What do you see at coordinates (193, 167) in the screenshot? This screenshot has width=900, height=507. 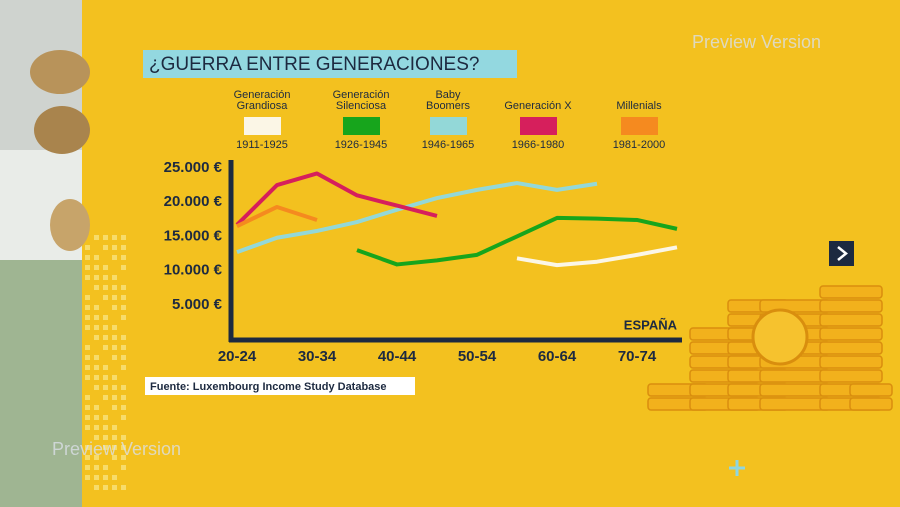 I see `y-tick-label: 25.000 €` at bounding box center [193, 167].